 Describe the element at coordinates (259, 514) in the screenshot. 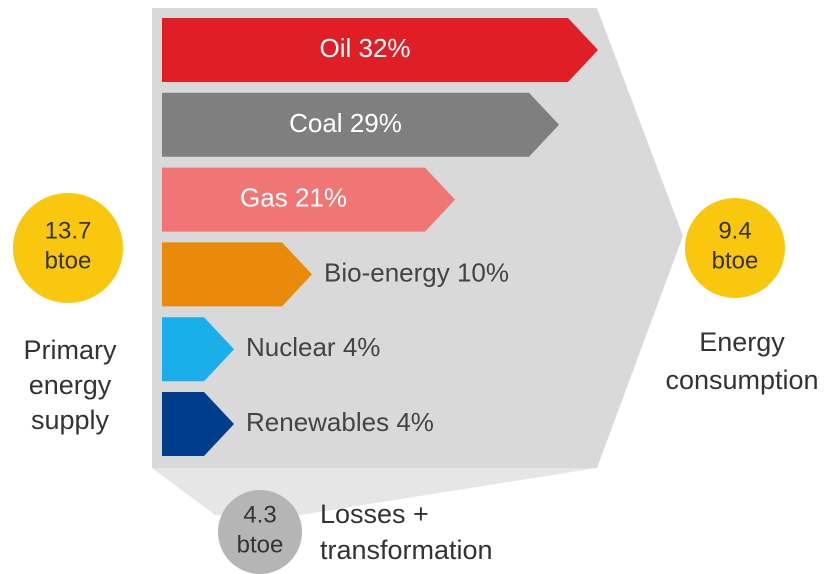

I see `total-value: 4.3` at that location.